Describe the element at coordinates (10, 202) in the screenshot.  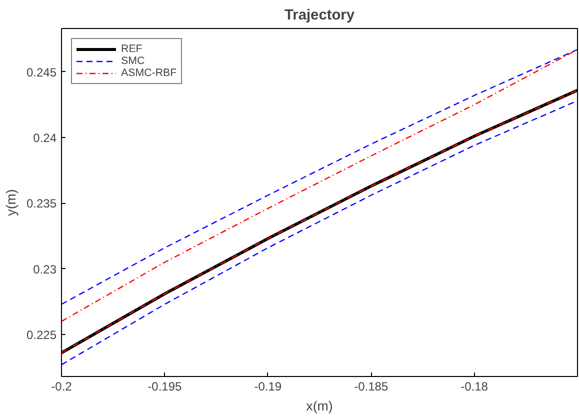
I see `y-axis-title: y(m)` at that location.